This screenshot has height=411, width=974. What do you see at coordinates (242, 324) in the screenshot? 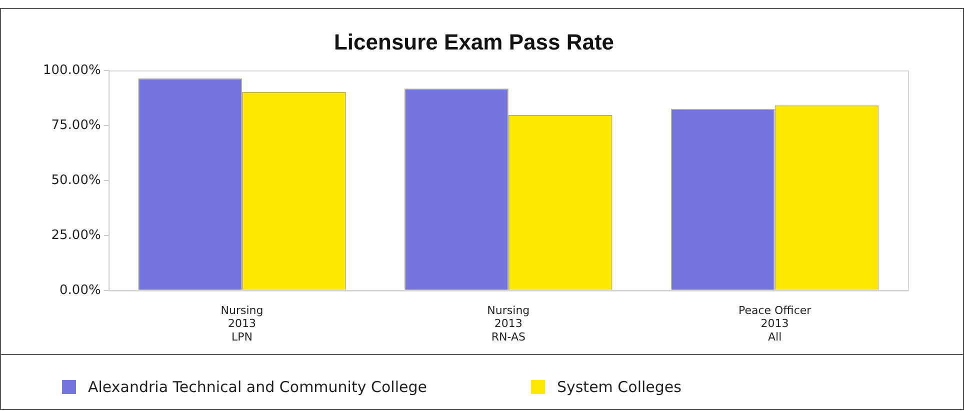
I see `x-tick-label: Nursing 2013 LPN` at bounding box center [242, 324].